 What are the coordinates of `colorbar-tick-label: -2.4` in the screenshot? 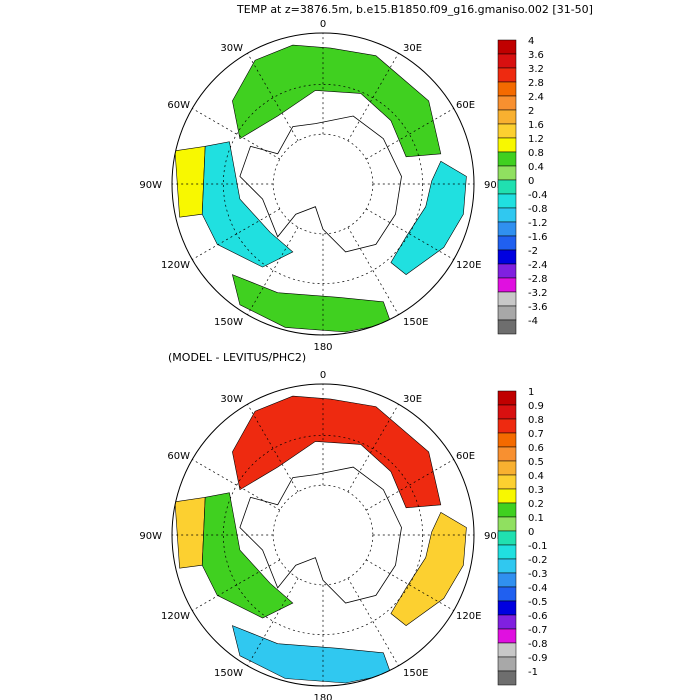 It's located at (538, 265).